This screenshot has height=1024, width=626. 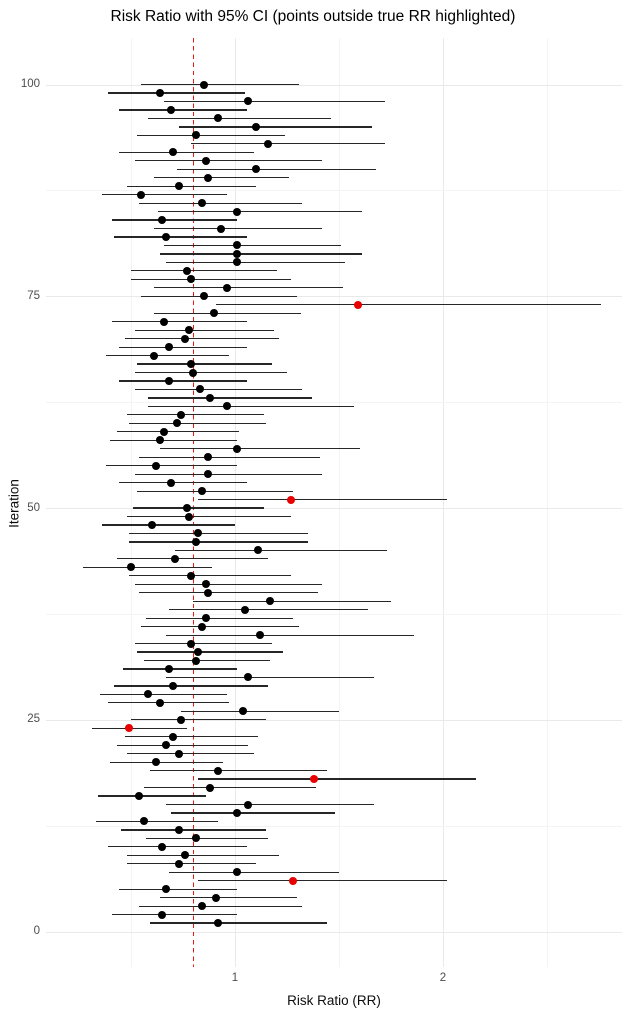 I want to click on x-tick-label: 2, so click(x=443, y=978).